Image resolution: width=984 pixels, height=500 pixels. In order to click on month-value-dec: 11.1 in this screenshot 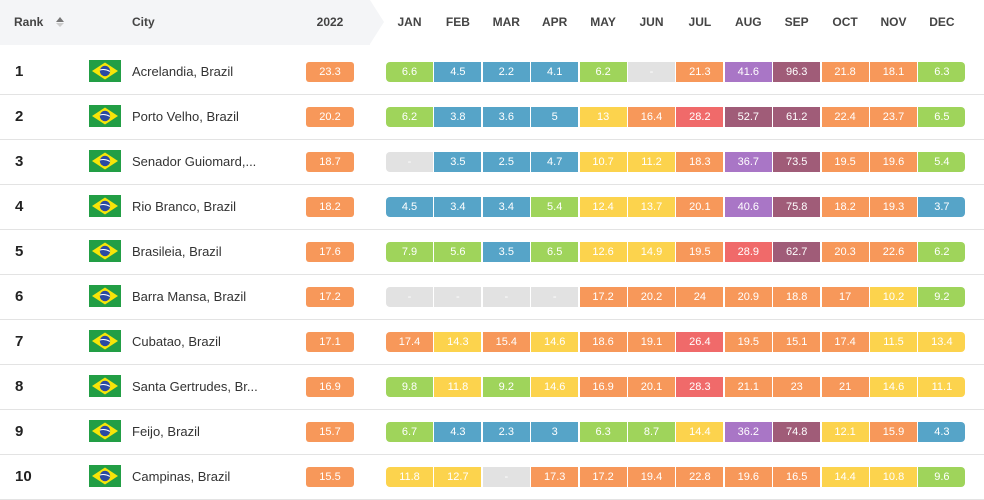, I will do `click(942, 387)`.